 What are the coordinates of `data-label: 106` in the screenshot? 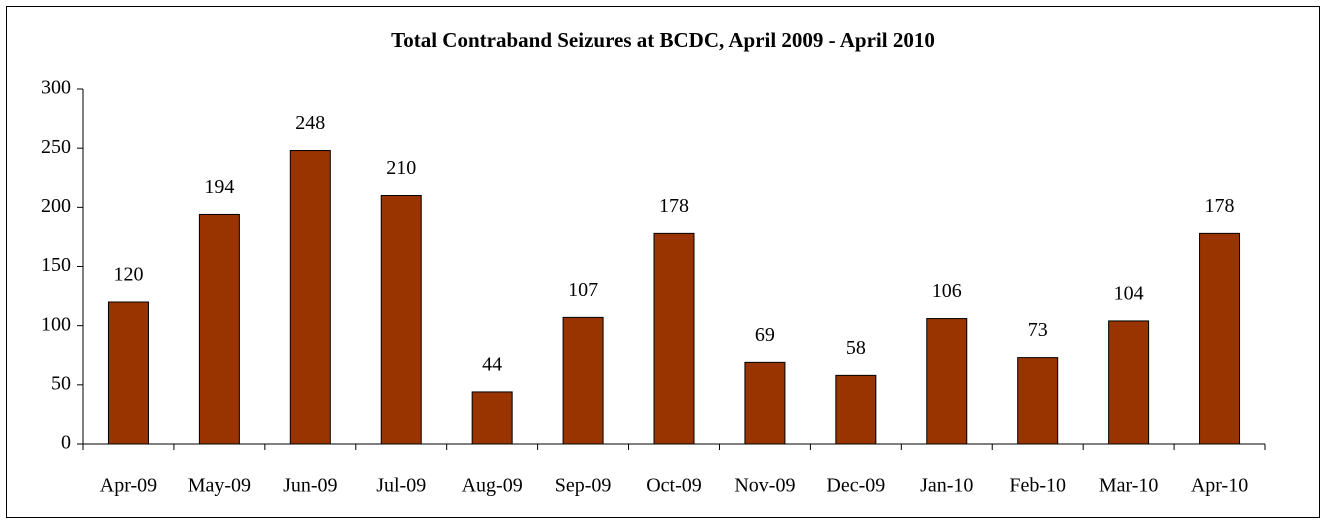 It's located at (947, 291).